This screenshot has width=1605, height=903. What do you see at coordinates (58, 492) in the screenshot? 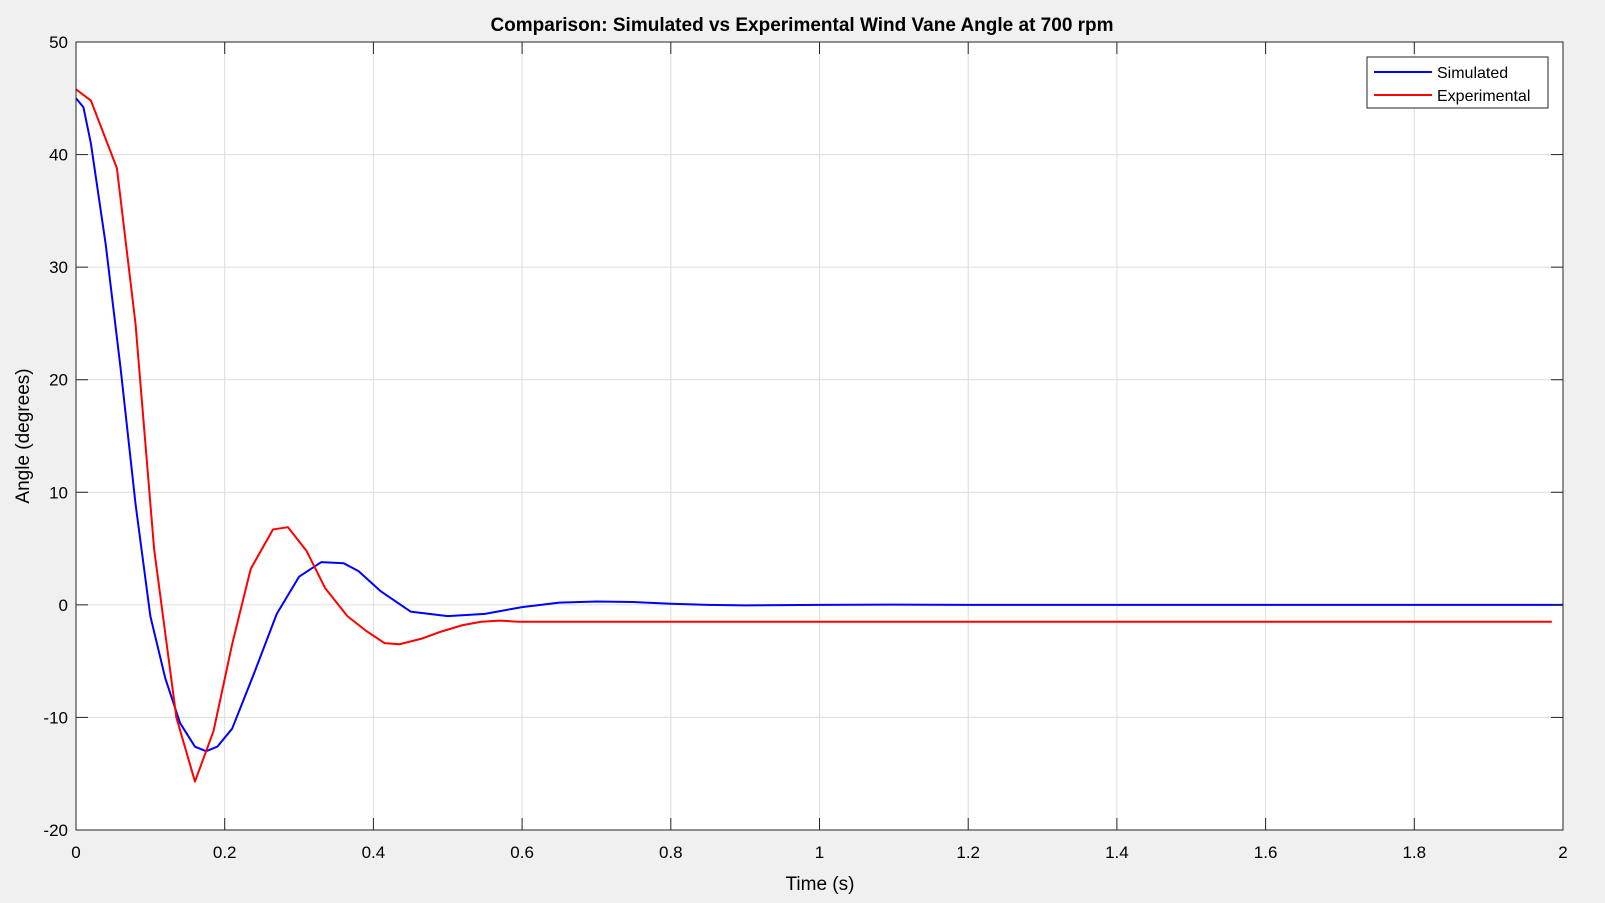
I see `y-tick-label: 10` at bounding box center [58, 492].